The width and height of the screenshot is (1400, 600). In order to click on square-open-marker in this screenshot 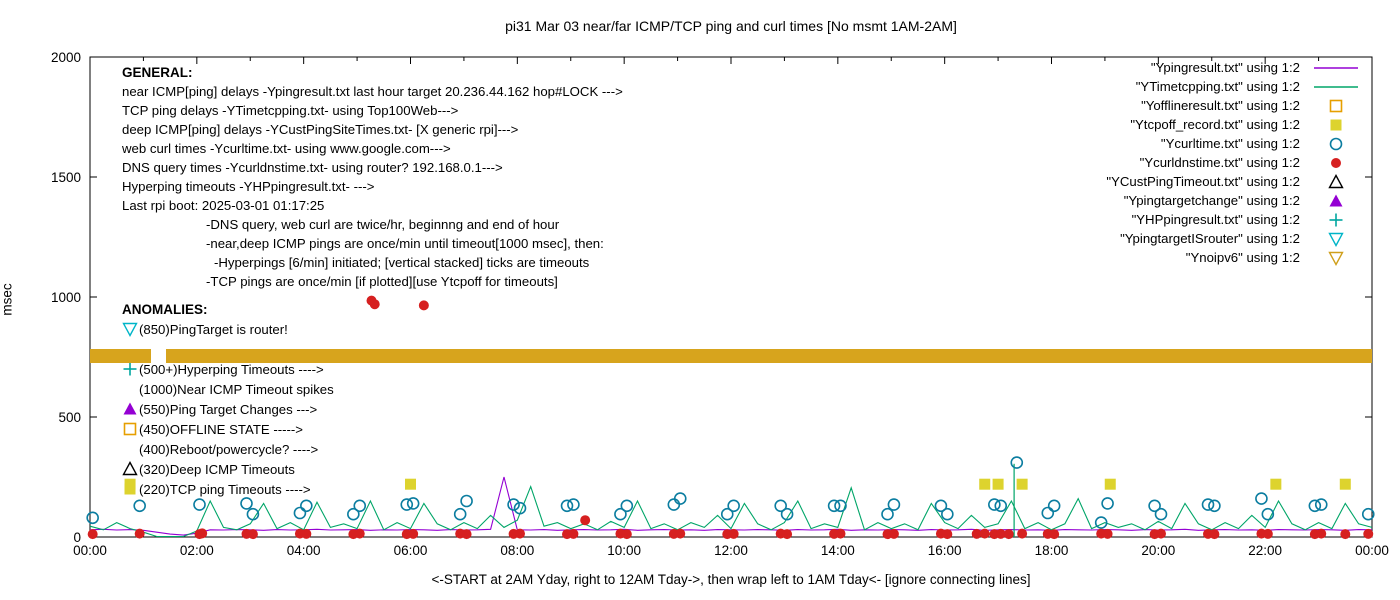, I will do `click(130, 429)`.